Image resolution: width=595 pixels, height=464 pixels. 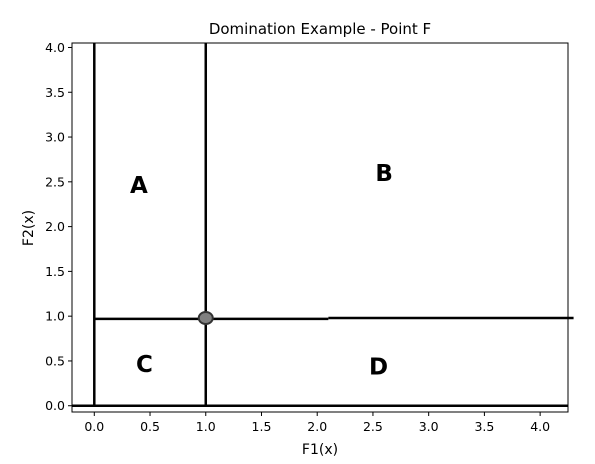 I want to click on y-tick-label: 0.0, so click(x=55, y=405).